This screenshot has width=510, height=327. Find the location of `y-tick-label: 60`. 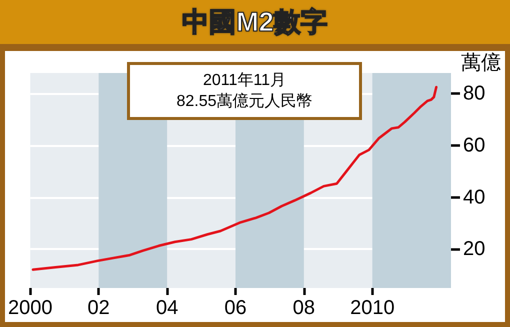

y-tick-label: 60 is located at coordinates (474, 145).